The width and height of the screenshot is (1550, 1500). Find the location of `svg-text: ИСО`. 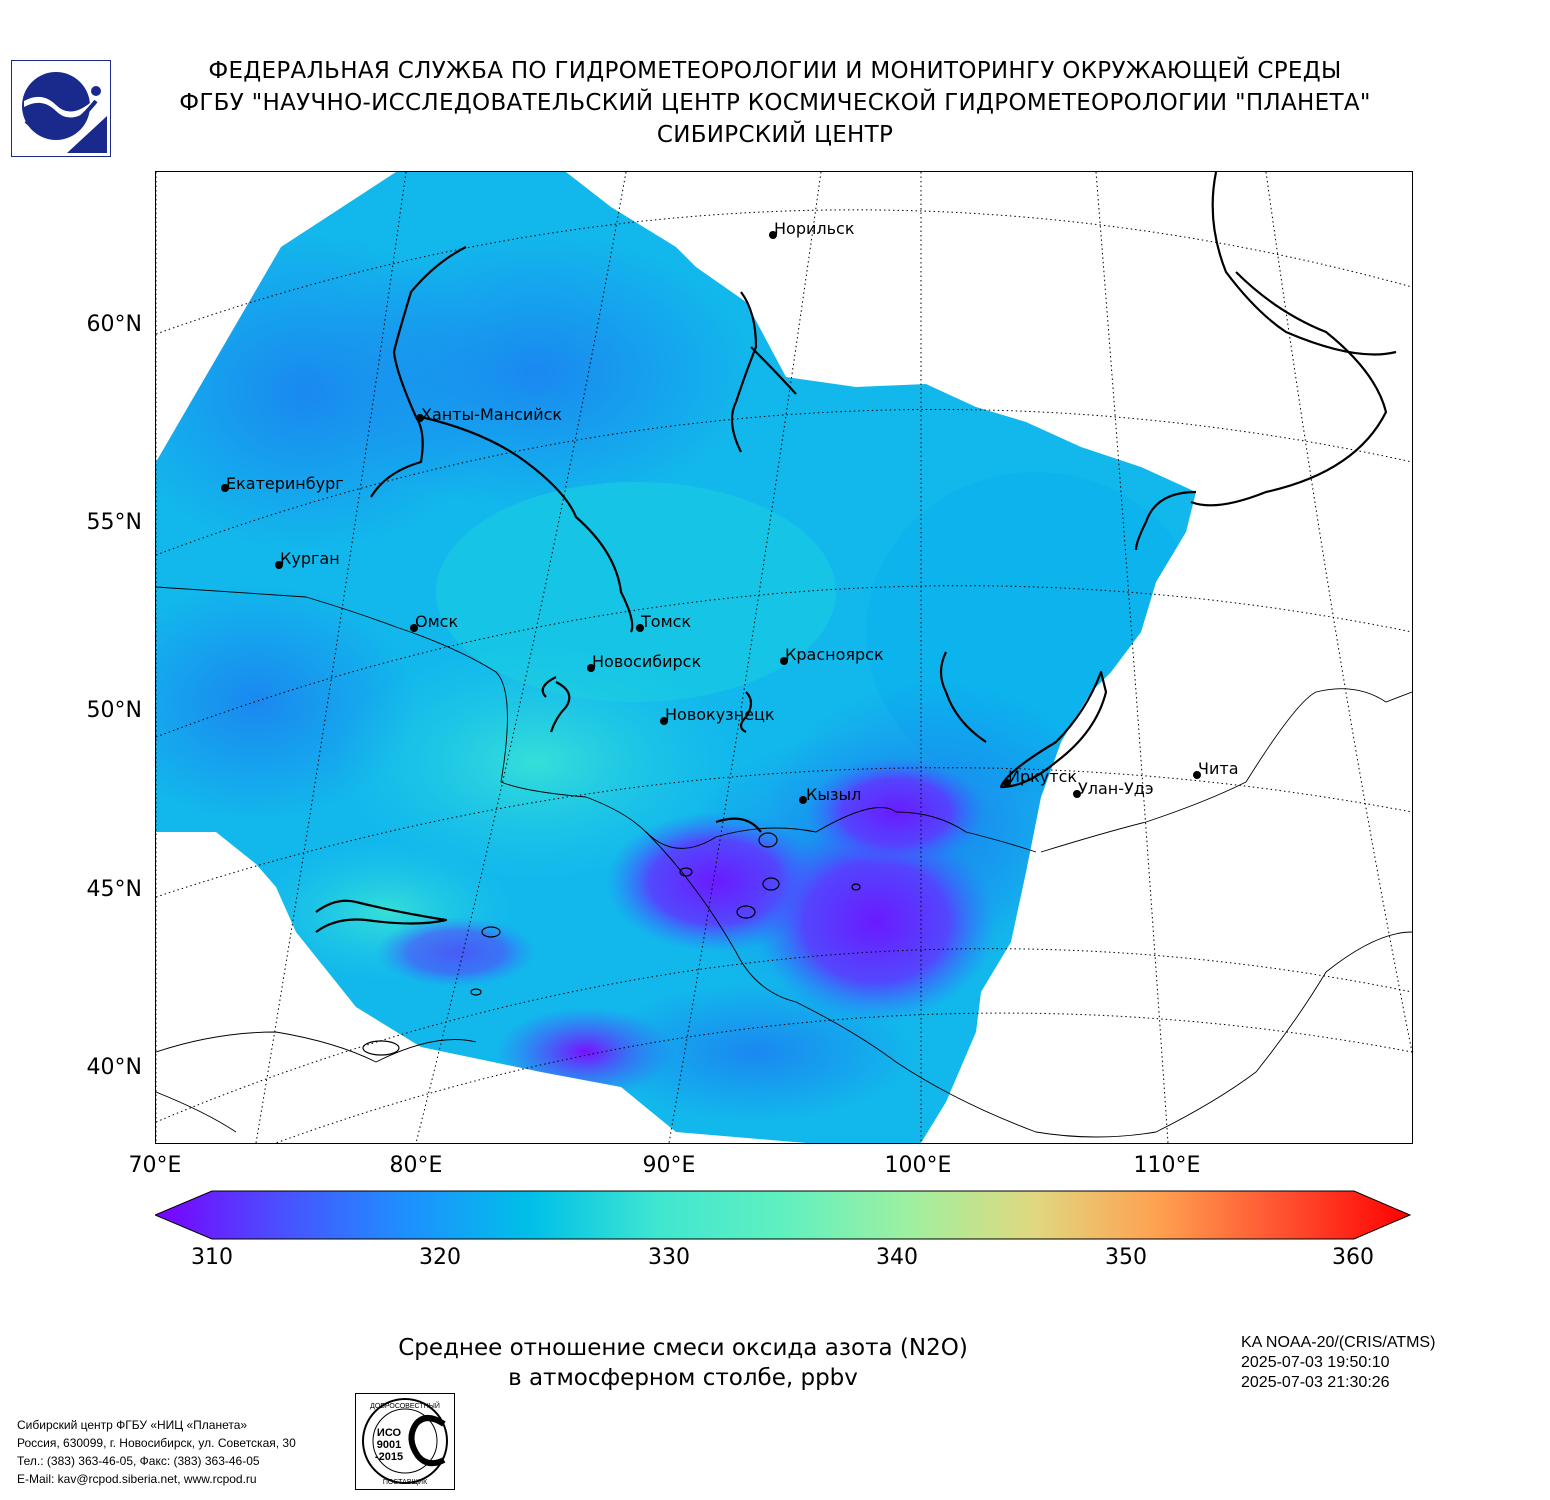

svg-text: ИСО is located at coordinates (389, 1433).